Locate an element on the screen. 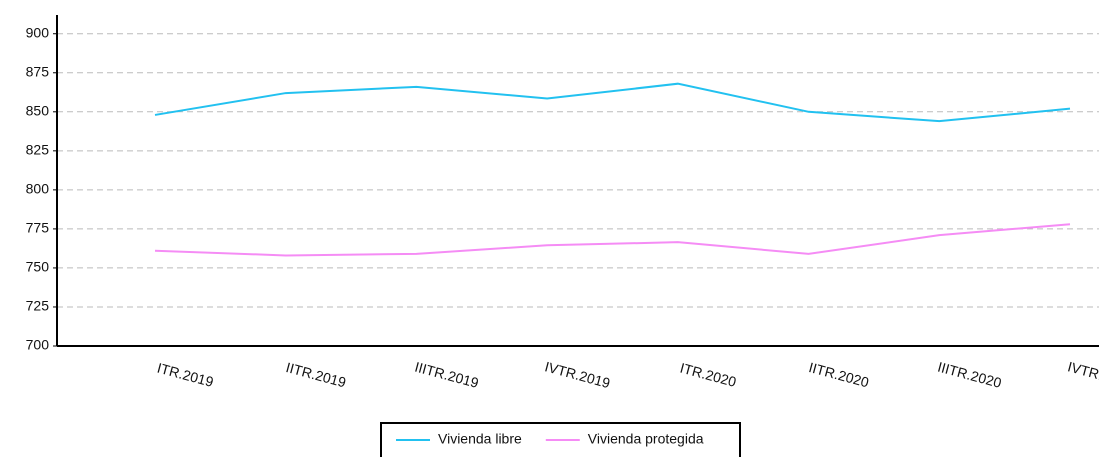  x-tick-label: IVTR.2019 is located at coordinates (577, 374).